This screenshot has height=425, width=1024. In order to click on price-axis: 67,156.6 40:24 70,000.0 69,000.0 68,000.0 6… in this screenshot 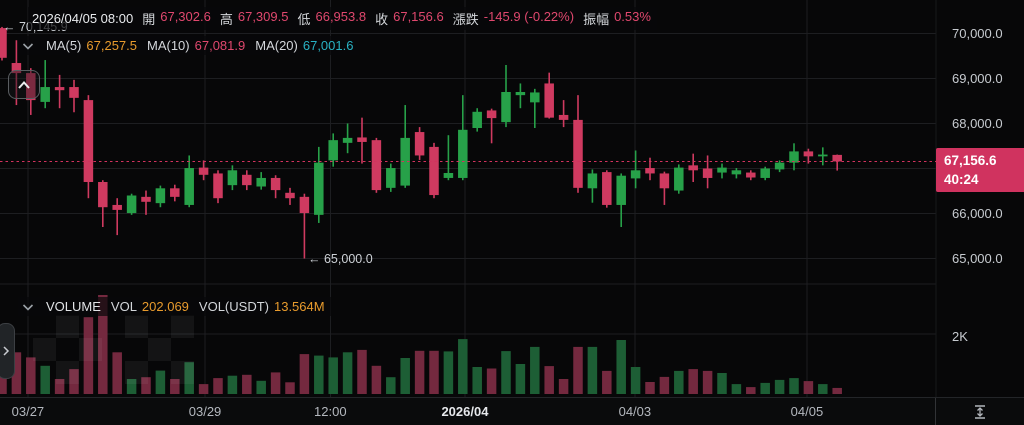, I will do `click(980, 198)`.